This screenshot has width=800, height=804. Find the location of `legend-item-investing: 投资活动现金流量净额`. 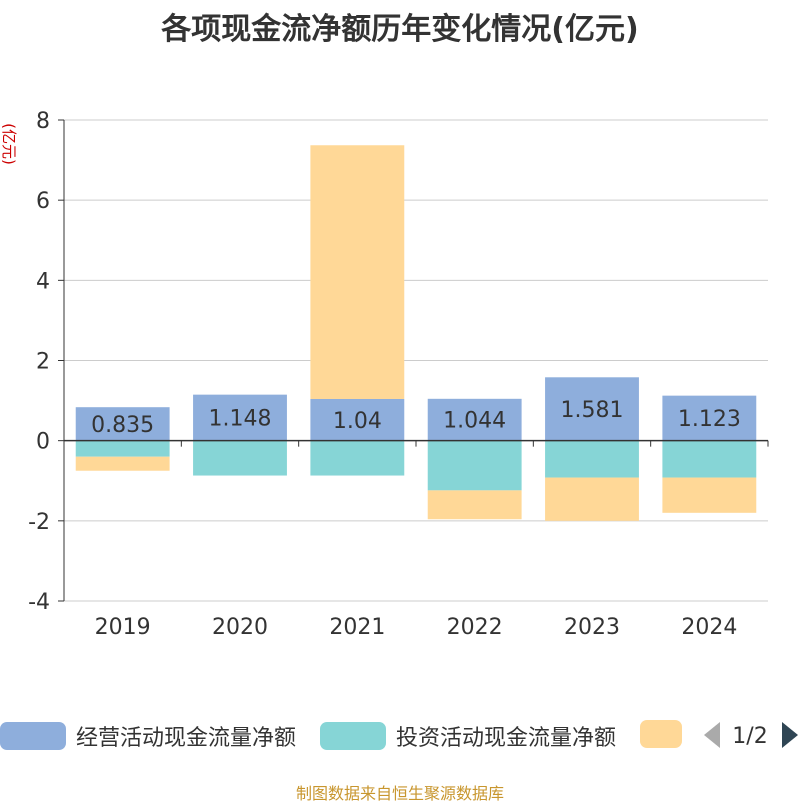

legend-item-investing: 投资活动现金流量净额 is located at coordinates (468, 736).